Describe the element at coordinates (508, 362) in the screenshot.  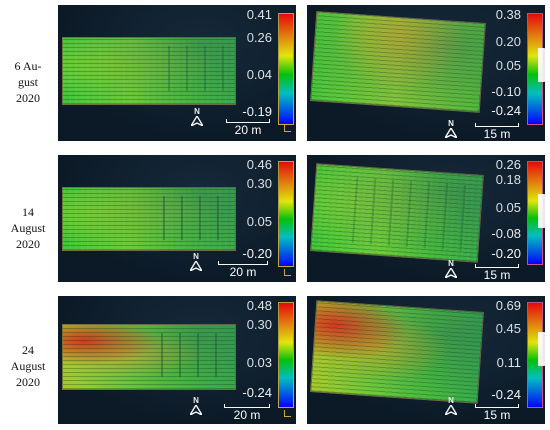
I see `colorbar-tick: 0.11` at that location.